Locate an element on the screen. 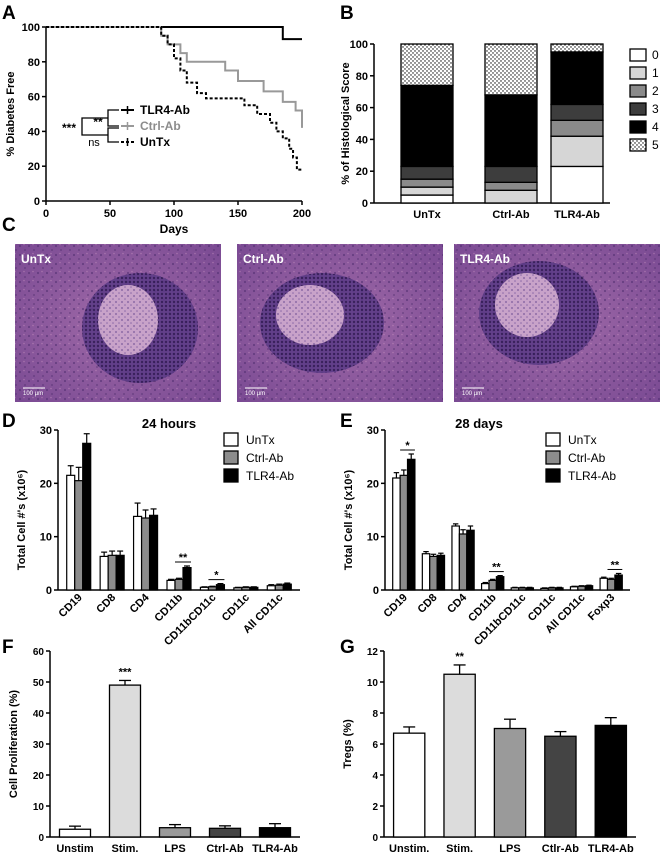 This screenshot has height=853, width=665. panel-letter-G: G is located at coordinates (347, 647).